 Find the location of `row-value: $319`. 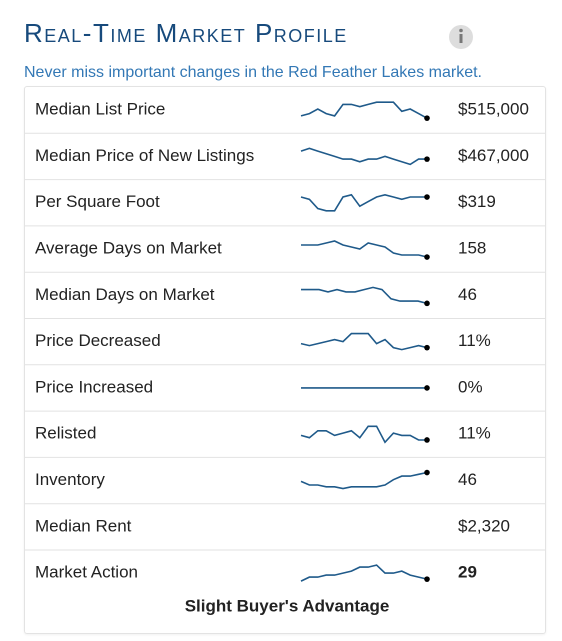

row-value: $319 is located at coordinates (477, 201).